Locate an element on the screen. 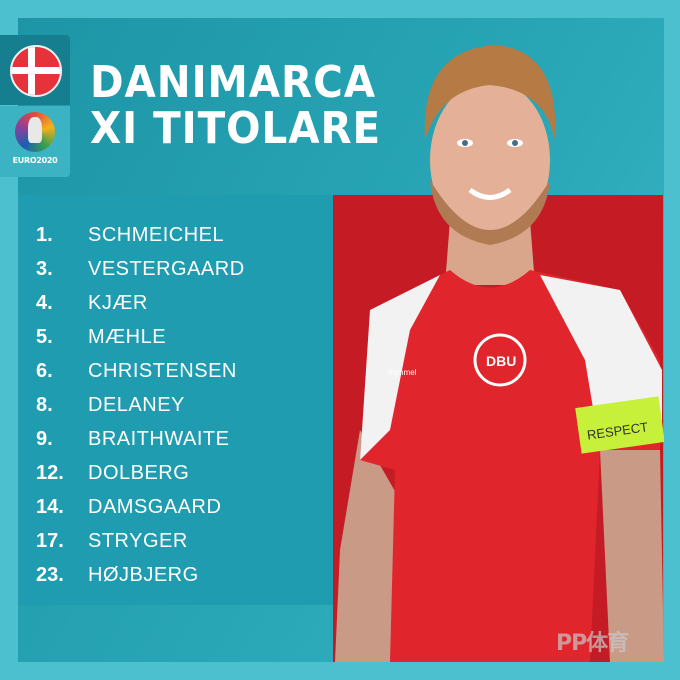  kit-brand: hummel is located at coordinates (402, 372).